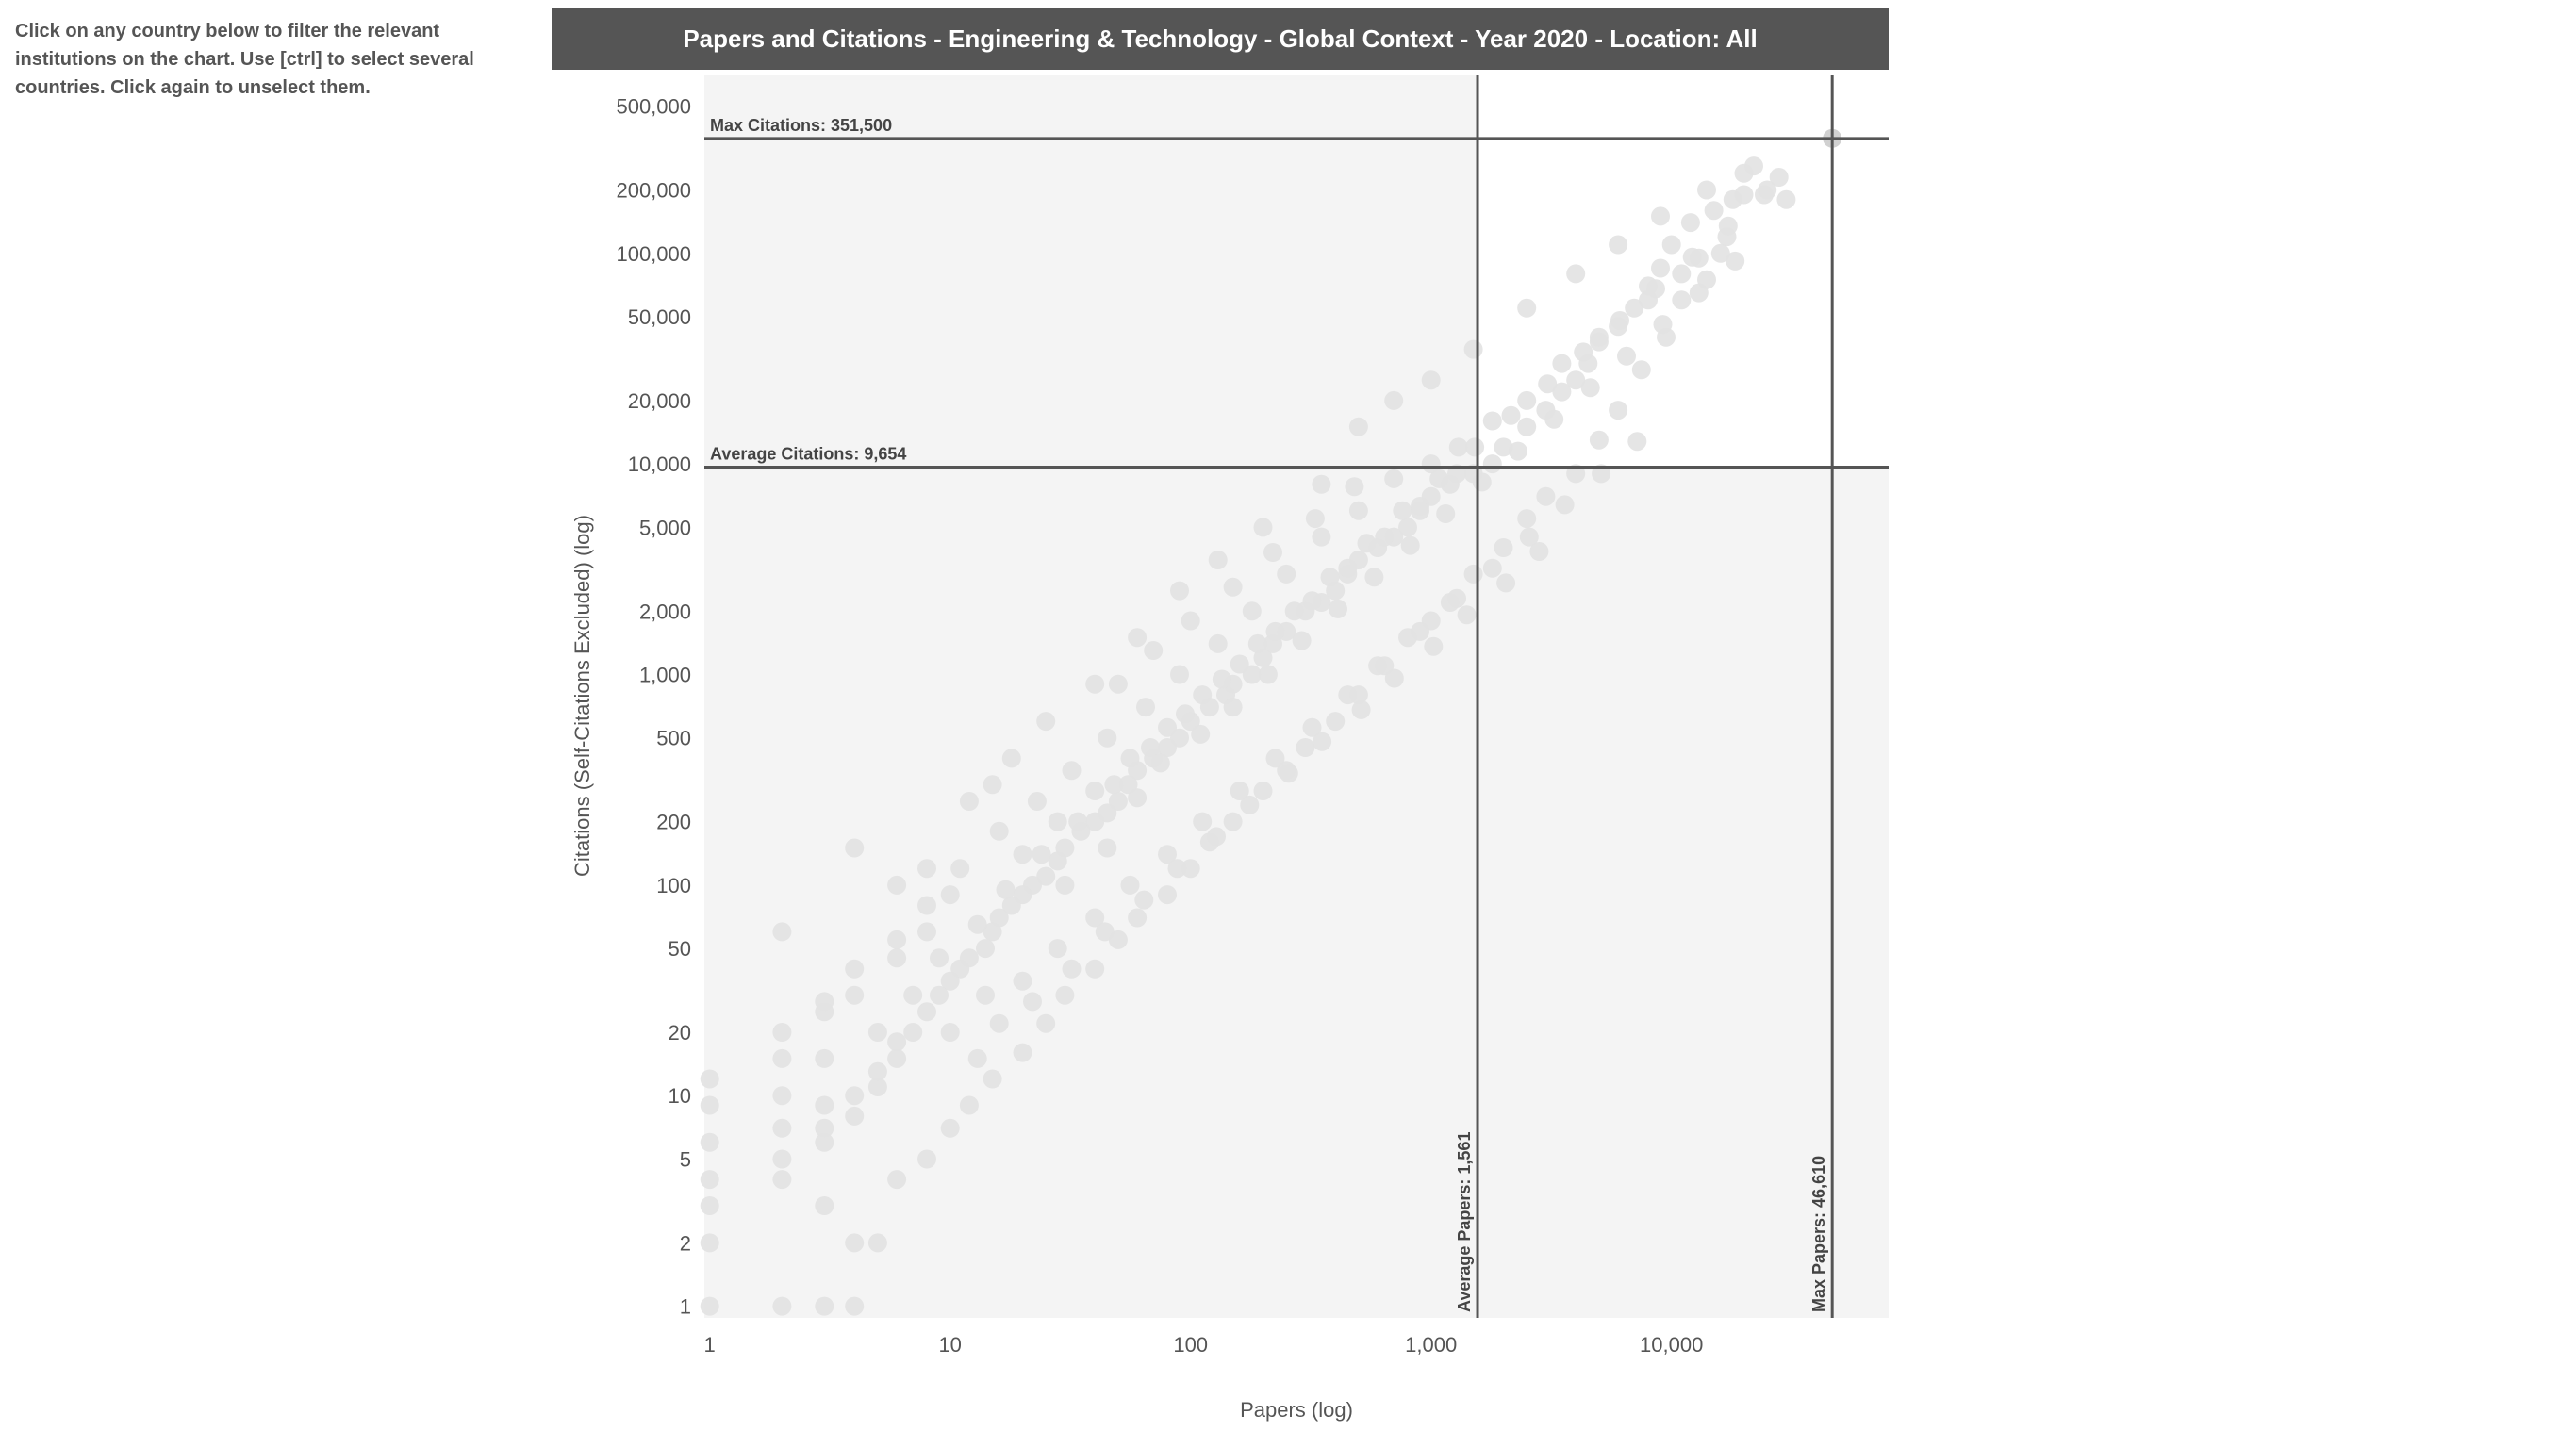 This screenshot has height=1448, width=2576. Describe the element at coordinates (659, 464) in the screenshot. I see `y-tick-label: 10,000` at that location.